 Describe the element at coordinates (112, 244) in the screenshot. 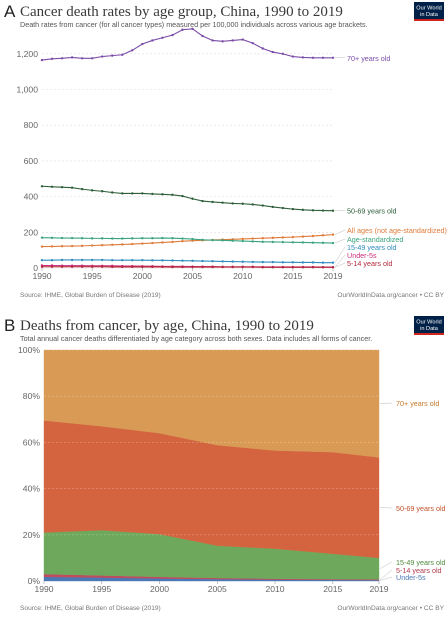

I see `point-all-ages-not-age-standardized-1997` at that location.